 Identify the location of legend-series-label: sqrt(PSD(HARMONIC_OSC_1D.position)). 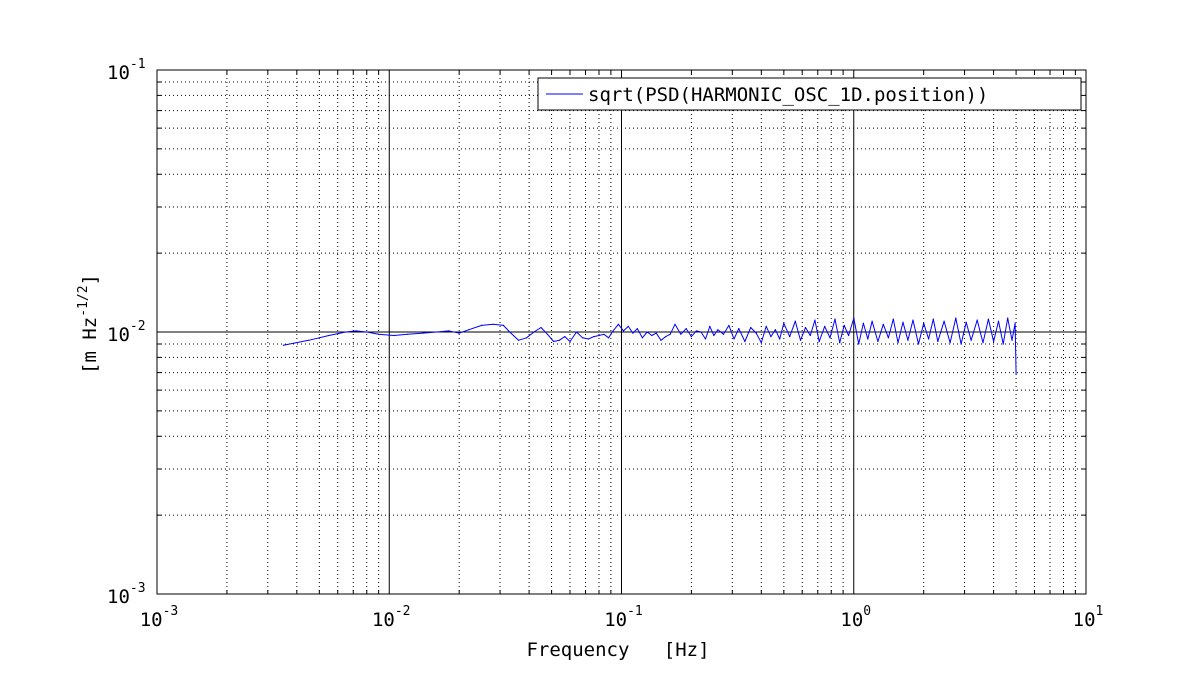
(788, 95).